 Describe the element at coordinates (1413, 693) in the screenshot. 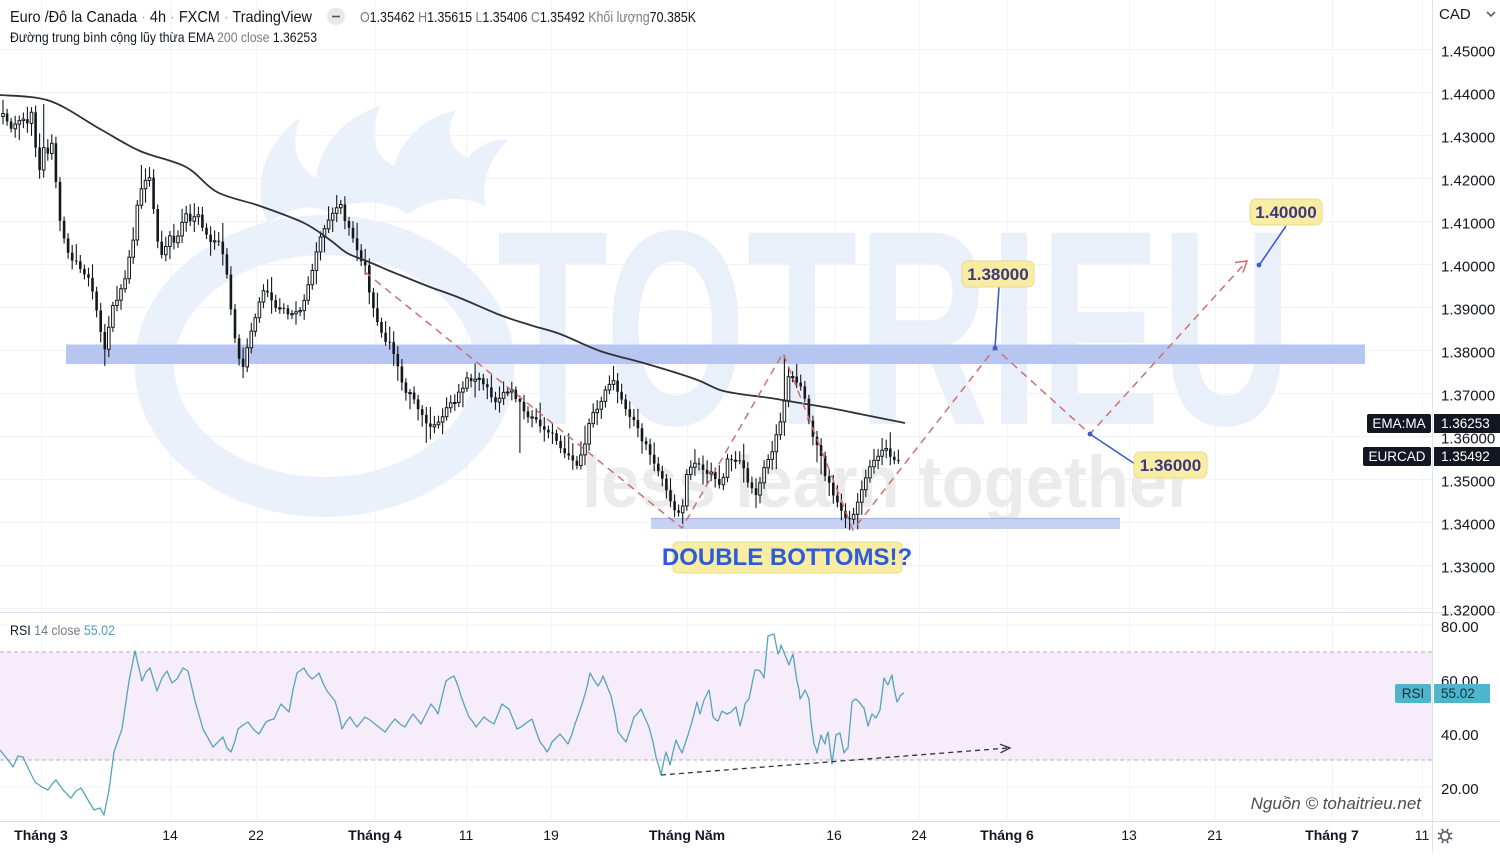

I see `svg-text: RSI` at that location.